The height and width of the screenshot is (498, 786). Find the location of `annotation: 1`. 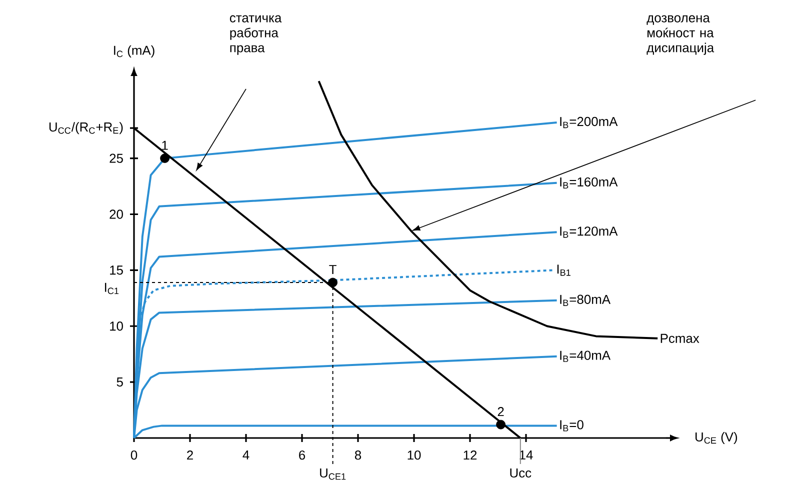

annotation: 1 is located at coordinates (165, 145).